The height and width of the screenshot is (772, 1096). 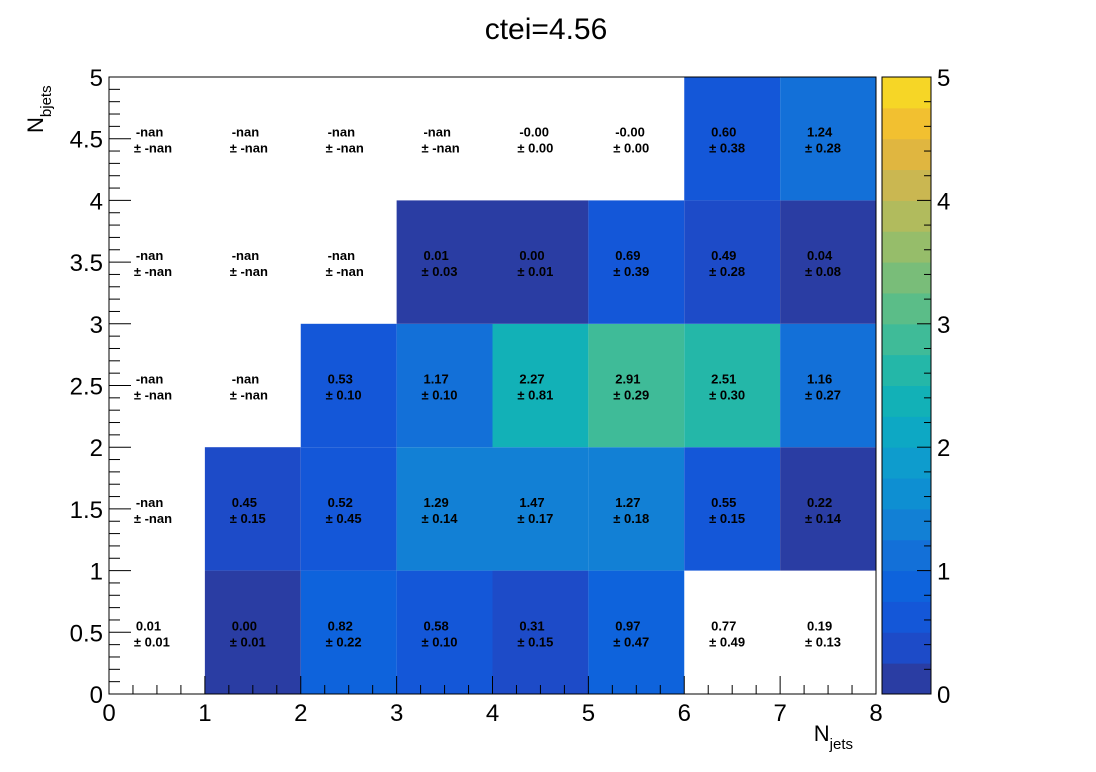 I want to click on colorbar-tick-label: 5, so click(x=943, y=78).